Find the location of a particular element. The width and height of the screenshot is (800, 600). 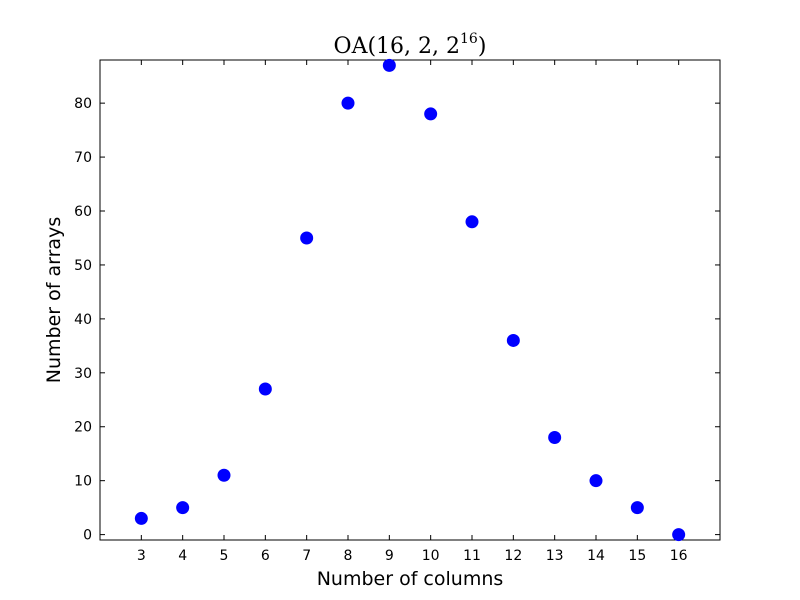

y-tick-label: 20 is located at coordinates (83, 428).